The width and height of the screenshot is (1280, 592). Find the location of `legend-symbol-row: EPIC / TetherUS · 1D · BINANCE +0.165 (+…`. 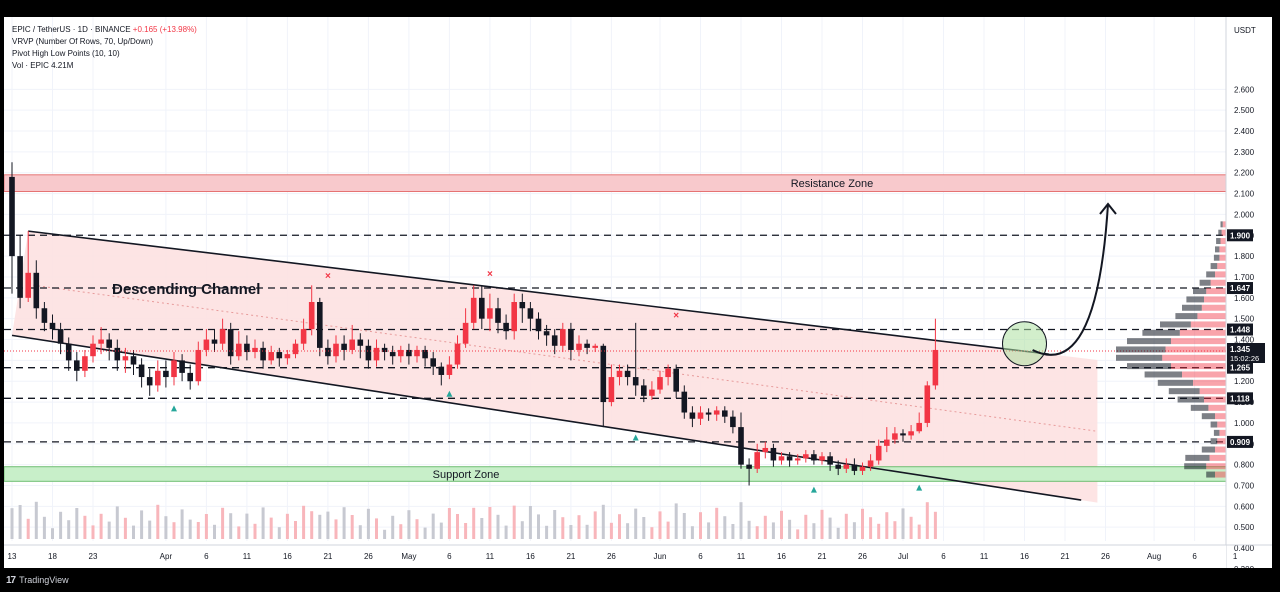

legend-symbol-row: EPIC / TetherUS · 1D · BINANCE +0.165 (+… is located at coordinates (104, 30).